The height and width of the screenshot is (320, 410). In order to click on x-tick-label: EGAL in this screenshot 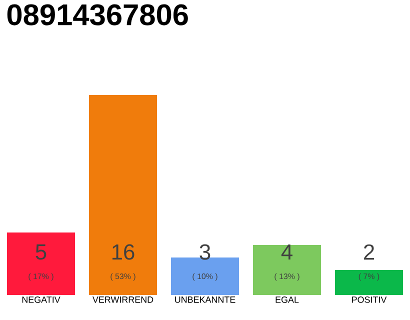, I will do `click(287, 299)`.